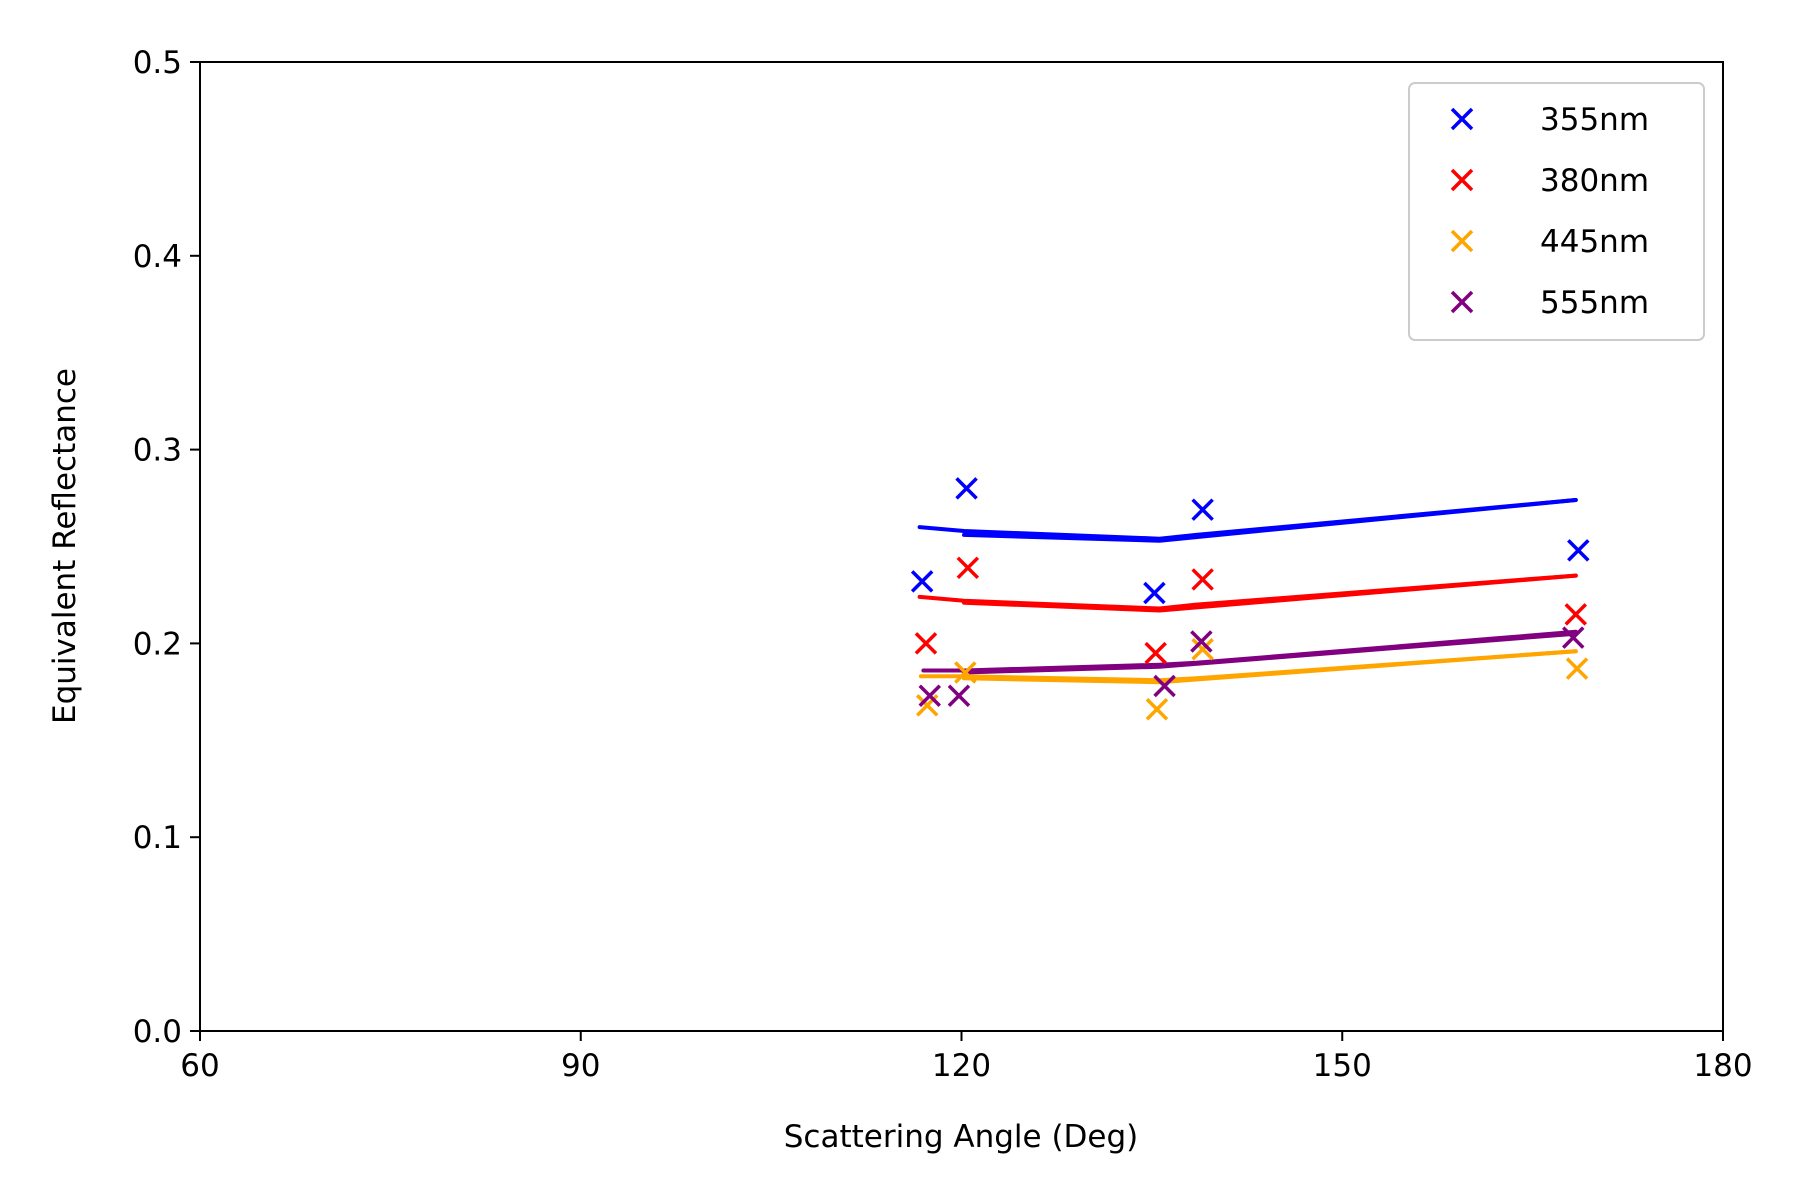  Describe the element at coordinates (157, 644) in the screenshot. I see `y-tick-label: 0.2` at that location.